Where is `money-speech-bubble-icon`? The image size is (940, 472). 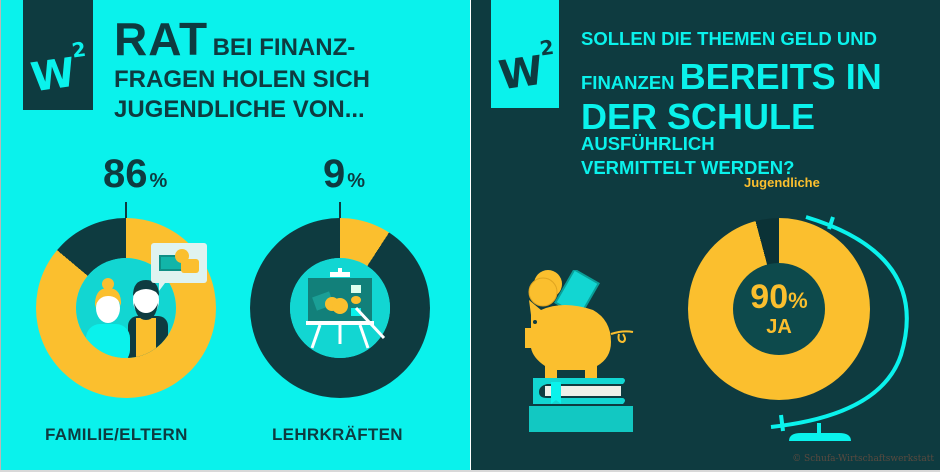
money-speech-bubble-icon is located at coordinates (179, 267).